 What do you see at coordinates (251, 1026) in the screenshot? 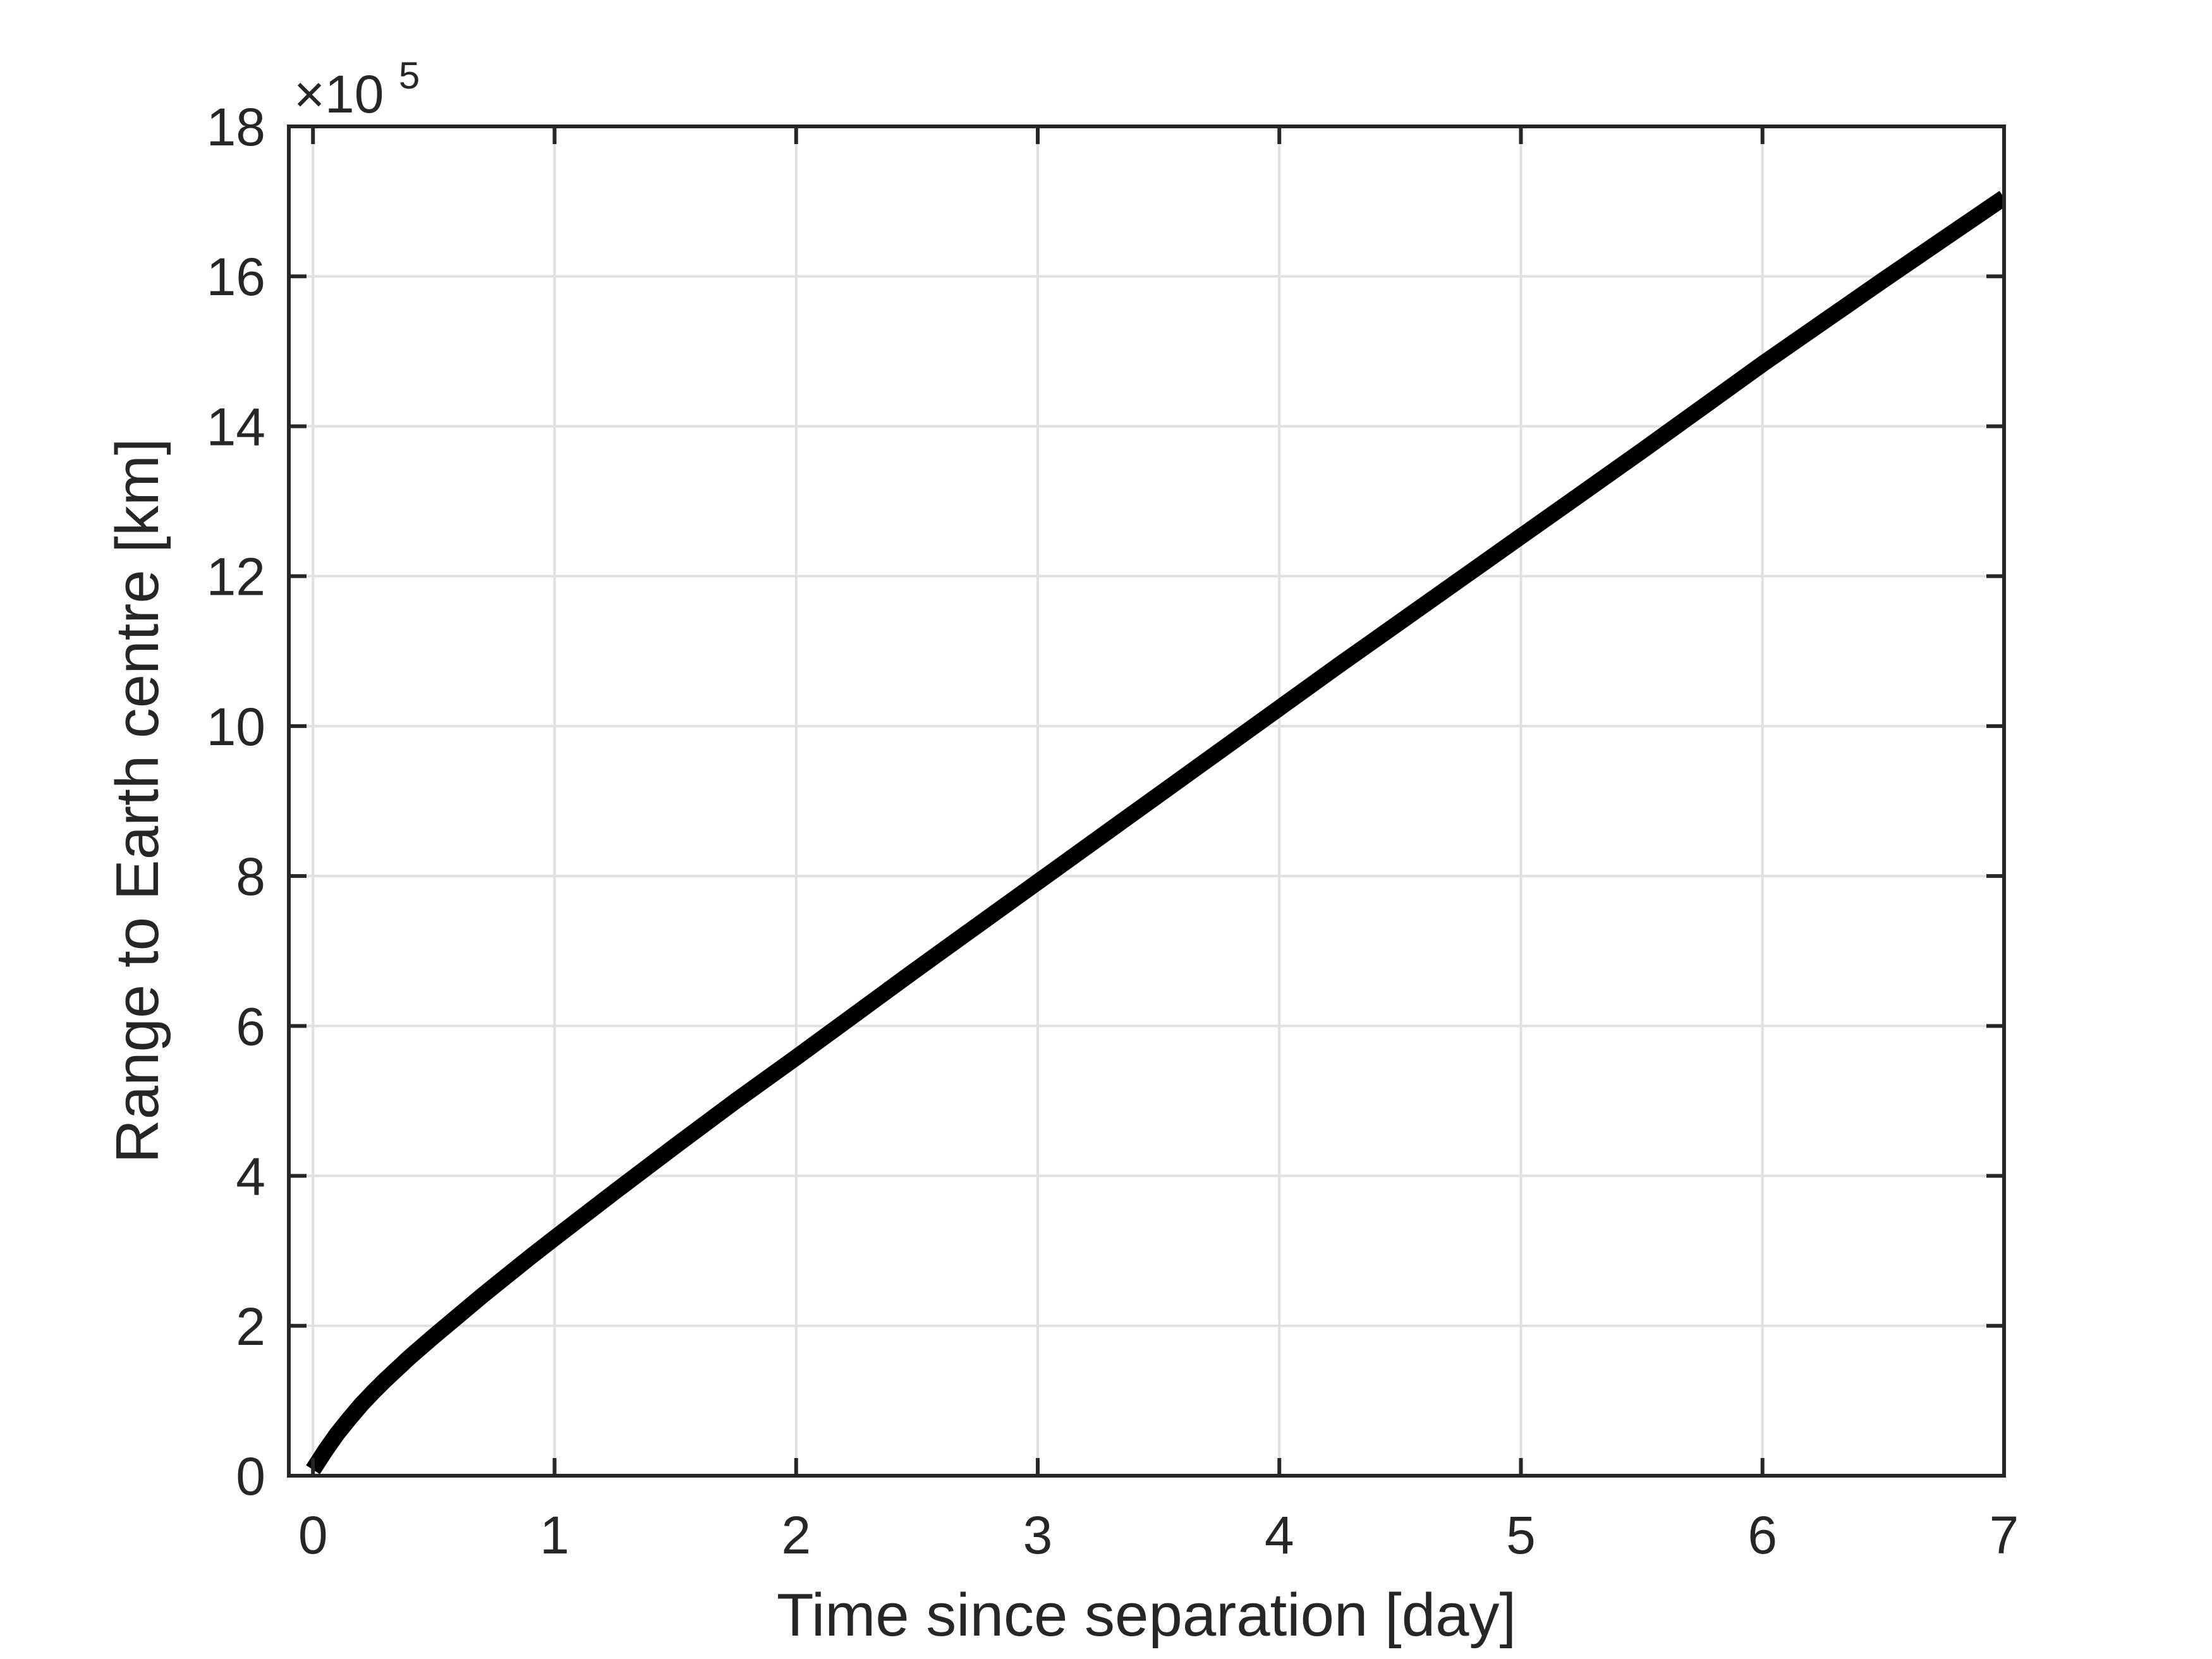
I see `y-tick-label: 6` at bounding box center [251, 1026].